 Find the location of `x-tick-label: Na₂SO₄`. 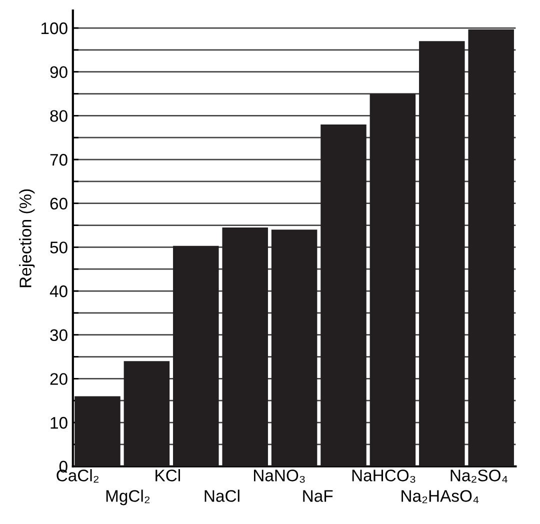

x-tick-label: Na₂SO₄ is located at coordinates (479, 476).